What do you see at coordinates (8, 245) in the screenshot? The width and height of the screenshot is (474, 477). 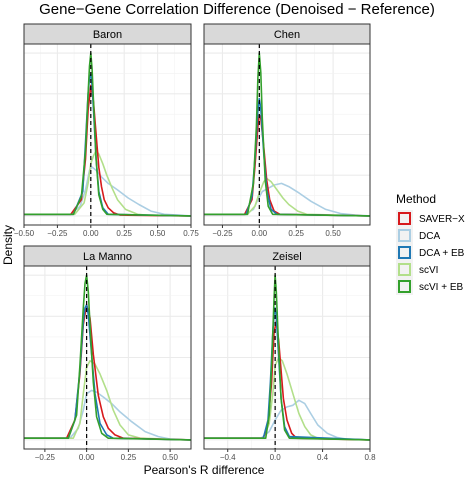 I see `y-axis-title: Density` at bounding box center [8, 245].